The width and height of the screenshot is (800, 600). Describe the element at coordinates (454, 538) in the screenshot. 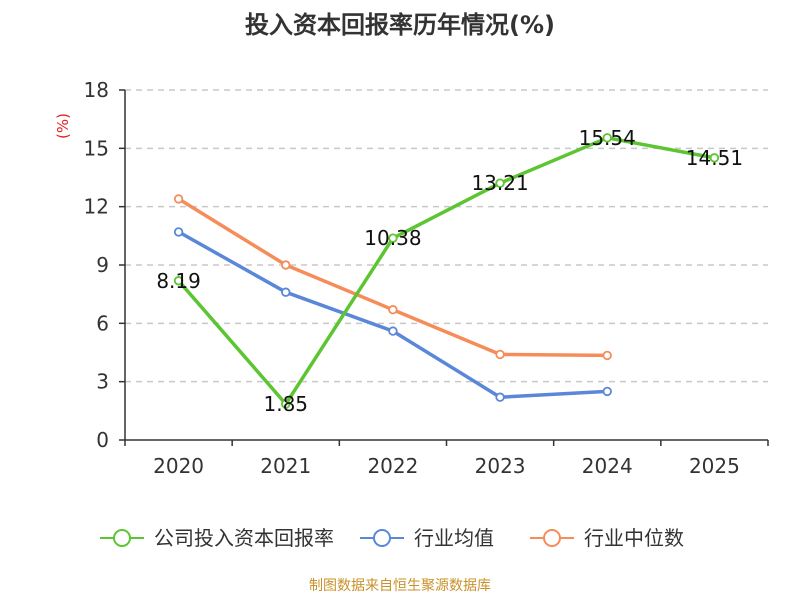

I see `legend-label: 行业均值` at that location.